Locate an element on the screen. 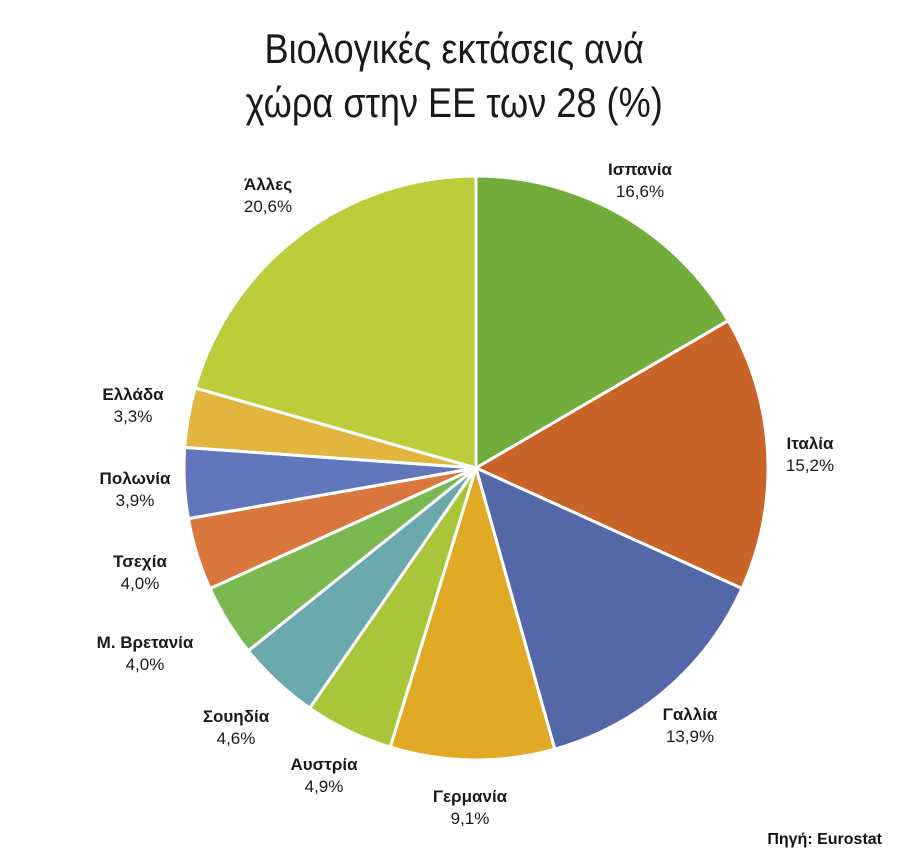 This screenshot has height=859, width=900. chart-title-line-1: Βιολογικές εκτάσεις ανά is located at coordinates (454, 48).